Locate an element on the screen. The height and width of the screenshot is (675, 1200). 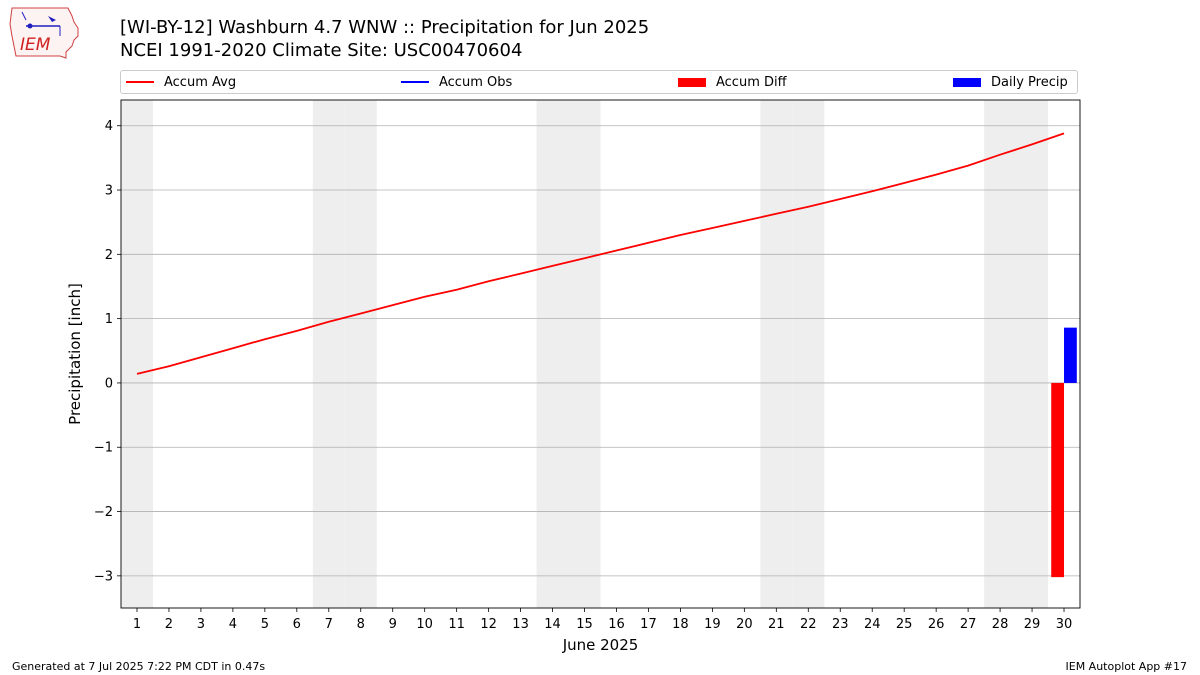
xtick-label: 25 is located at coordinates (904, 624).